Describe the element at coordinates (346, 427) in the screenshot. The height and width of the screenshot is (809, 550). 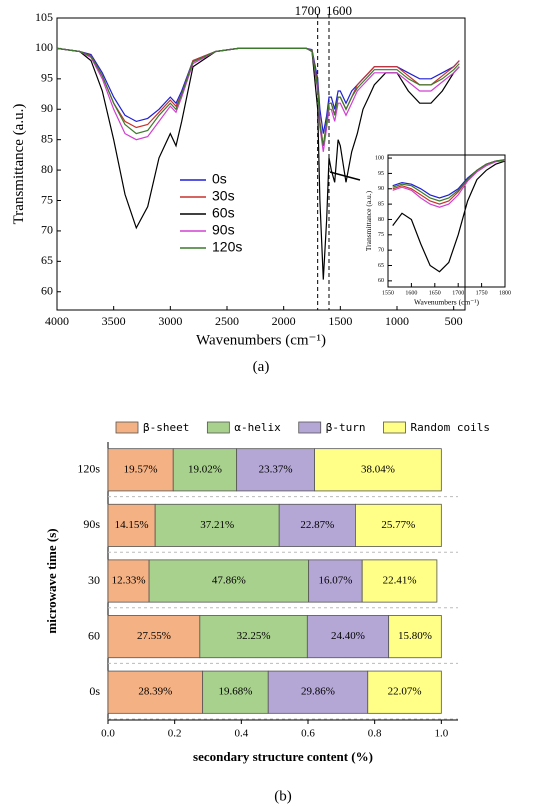
I see `legend-label: β-turn` at that location.